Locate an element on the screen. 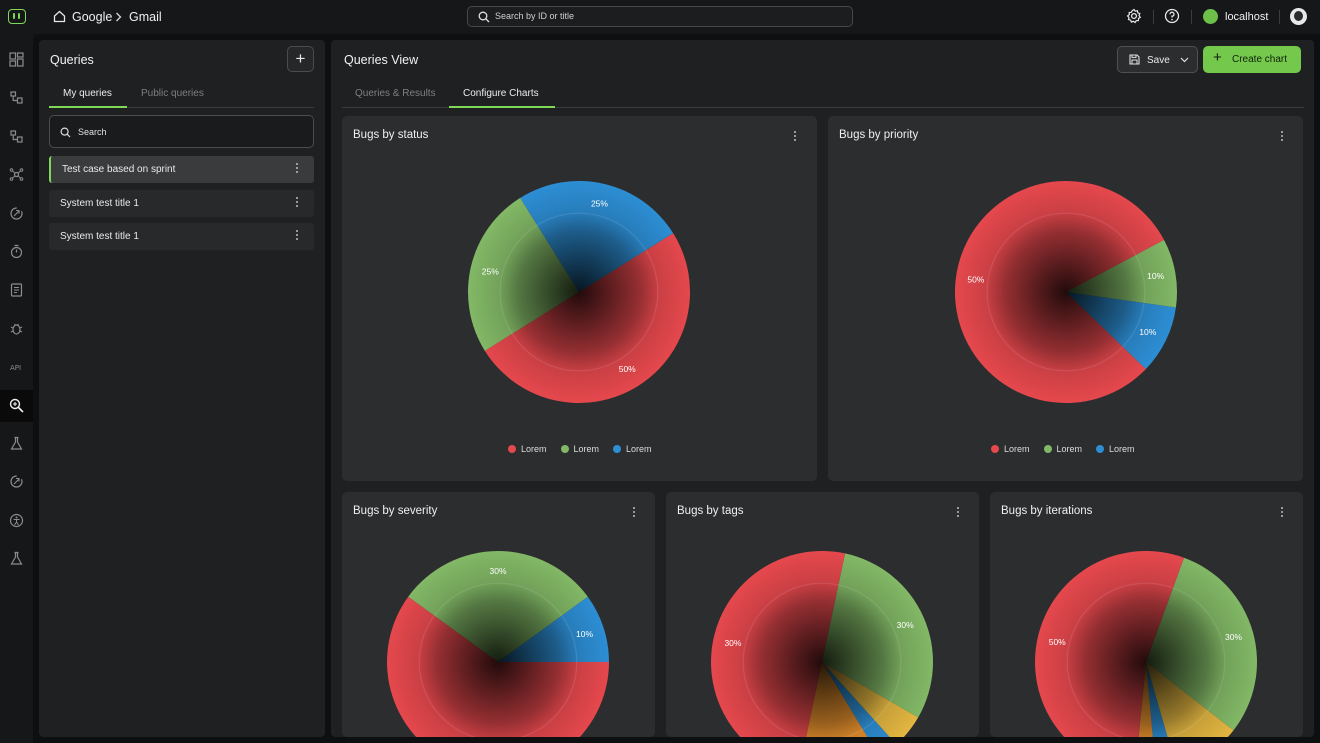 The image size is (1320, 743). page-title: Queries View is located at coordinates (381, 60).